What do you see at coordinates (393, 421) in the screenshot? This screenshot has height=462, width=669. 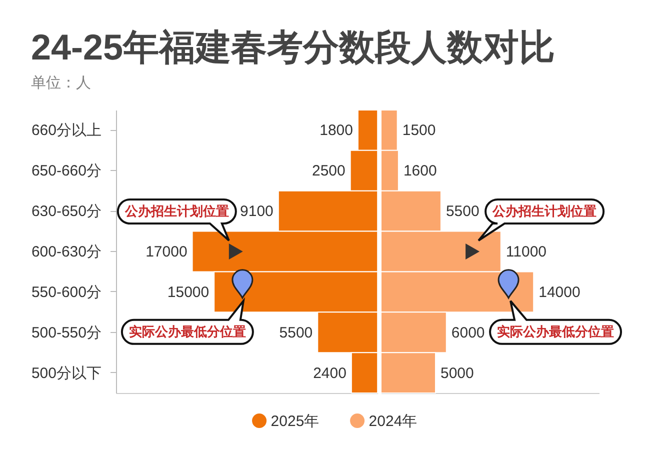 I see `legend-label: 2024年` at bounding box center [393, 421].